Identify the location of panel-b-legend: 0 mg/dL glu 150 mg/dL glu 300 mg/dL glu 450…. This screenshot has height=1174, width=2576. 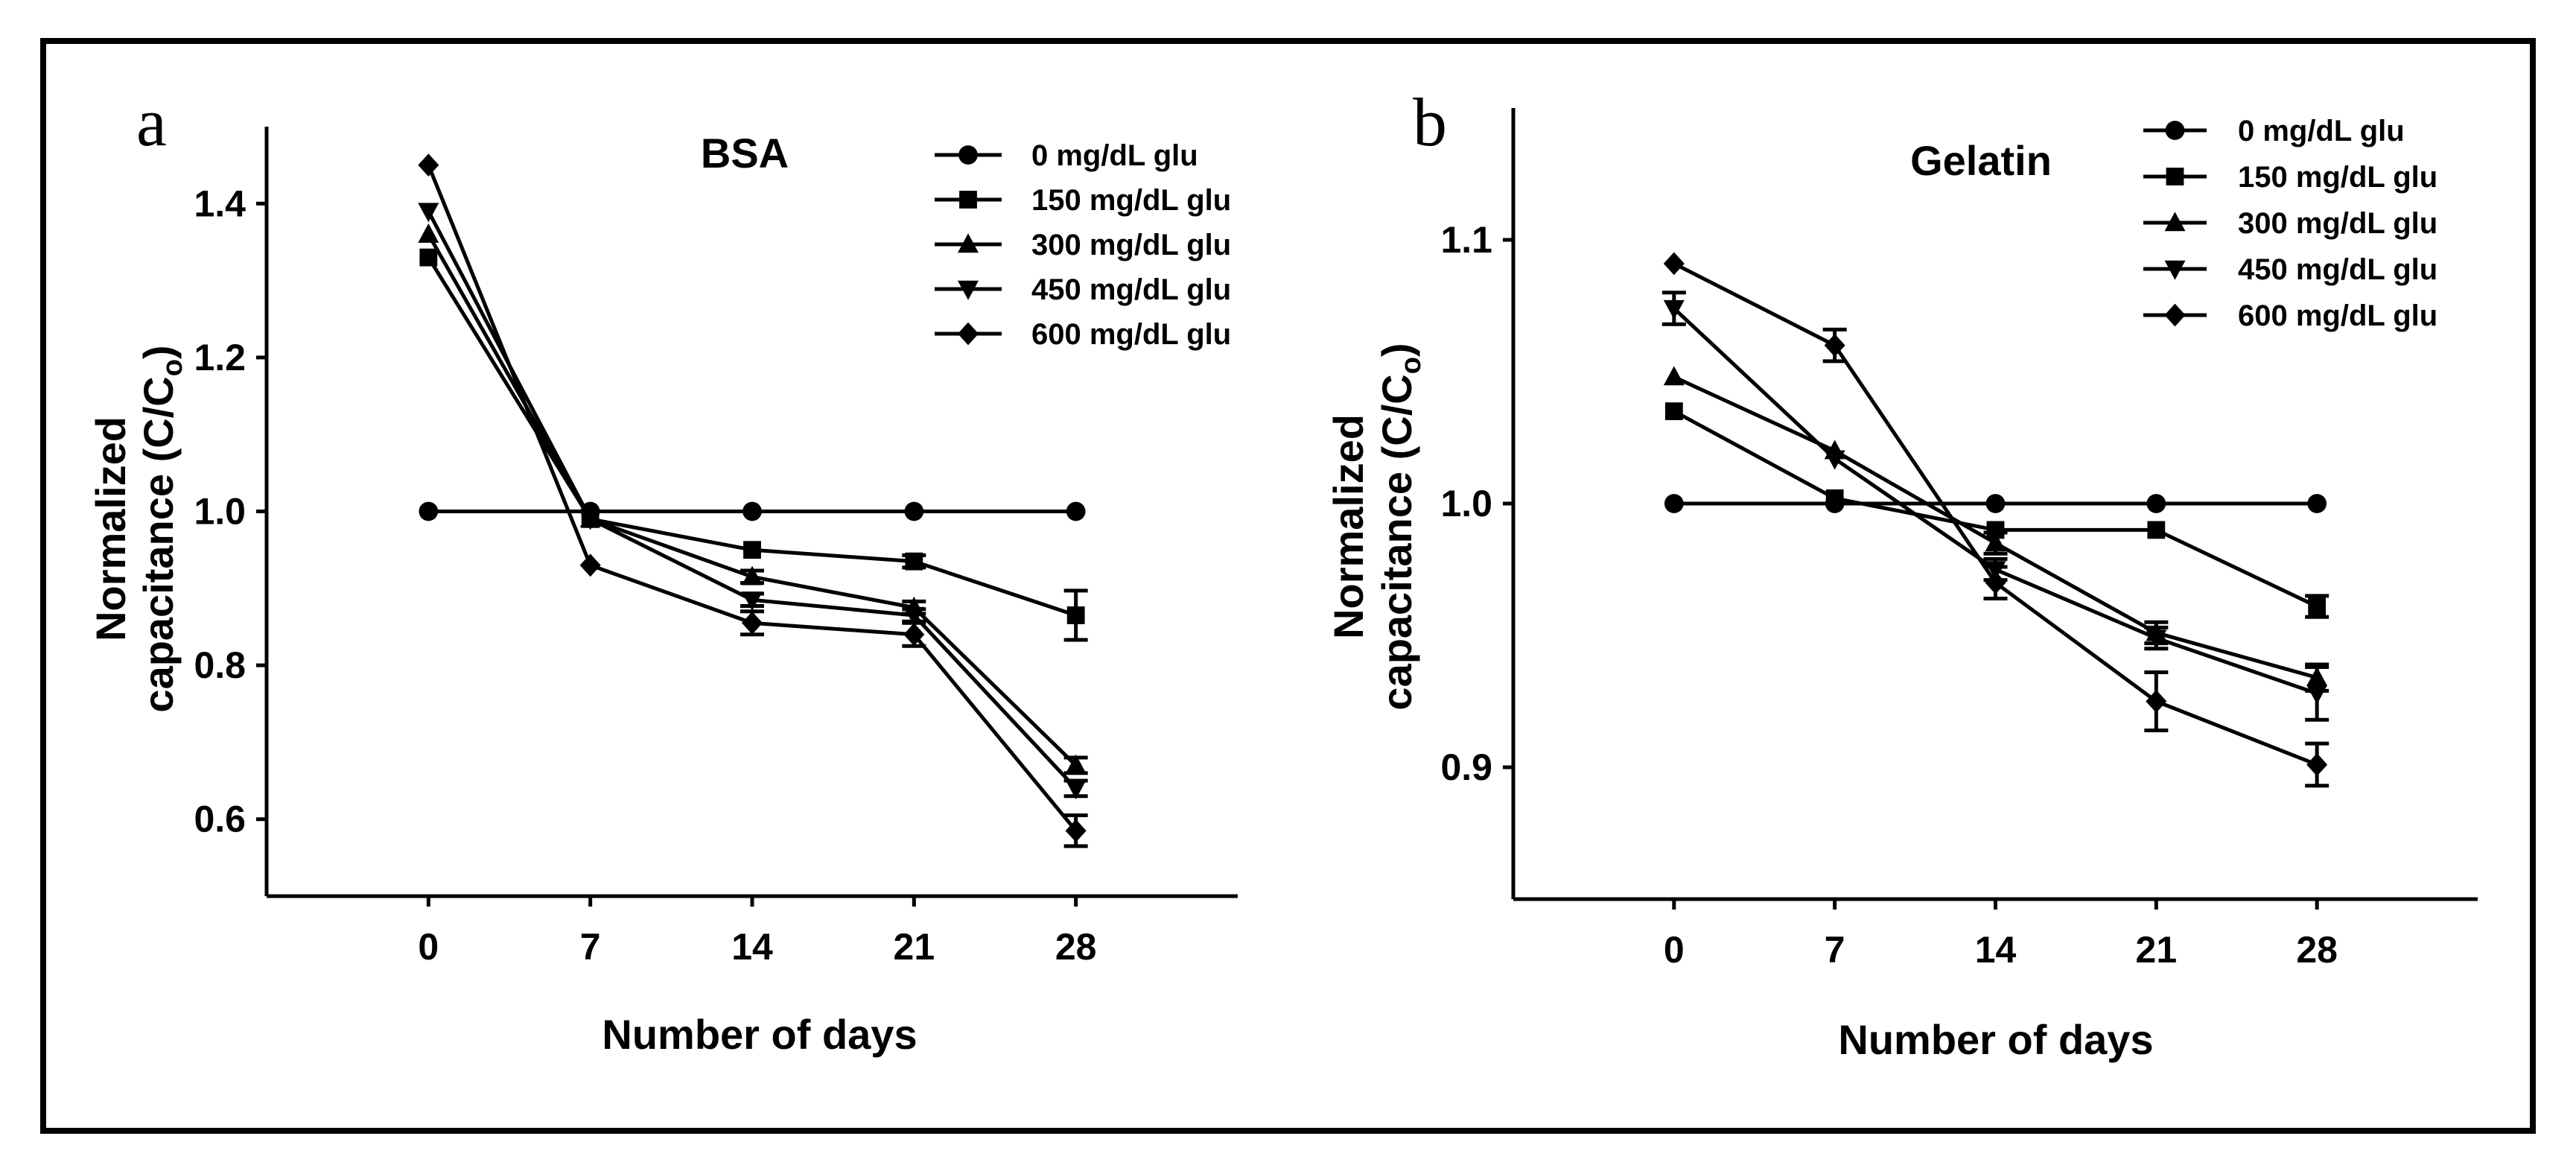
(2290, 223).